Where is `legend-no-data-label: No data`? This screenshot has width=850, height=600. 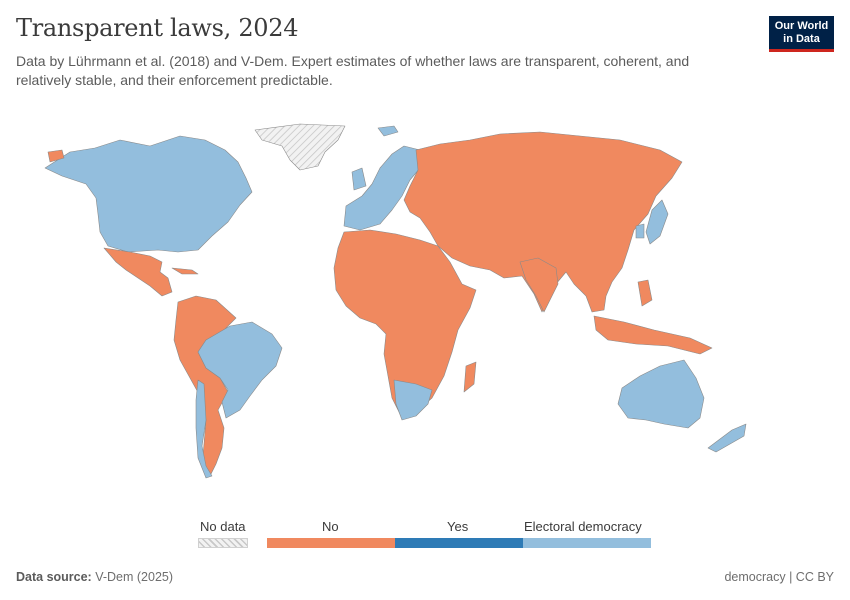 legend-no-data-label: No data is located at coordinates (223, 526).